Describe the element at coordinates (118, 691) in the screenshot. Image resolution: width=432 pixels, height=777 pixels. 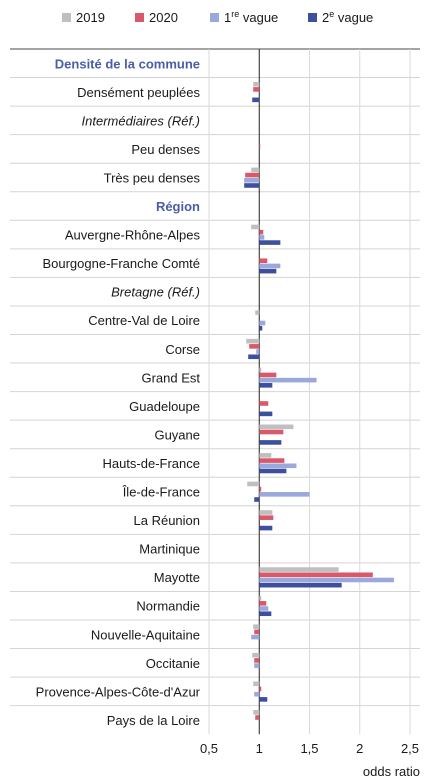
I see `row-label: Provence-Alpes-Côte-d'Azur` at that location.